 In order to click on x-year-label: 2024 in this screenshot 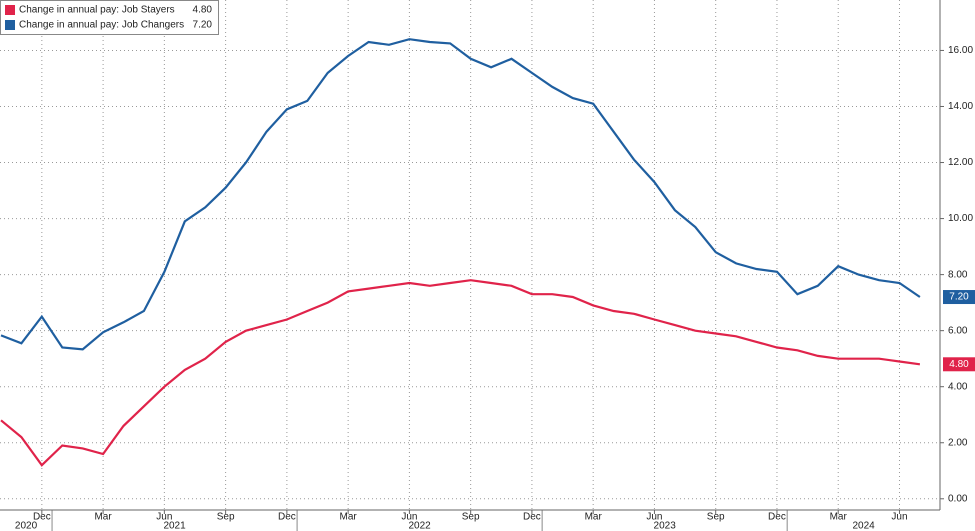, I will do `click(863, 526)`.